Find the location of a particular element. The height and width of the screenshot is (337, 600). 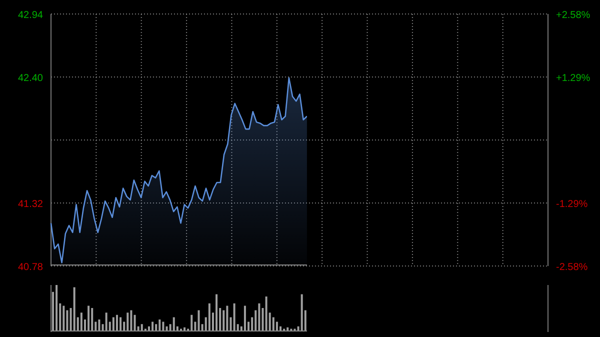

y2-tick-label: +1.29% is located at coordinates (573, 78).